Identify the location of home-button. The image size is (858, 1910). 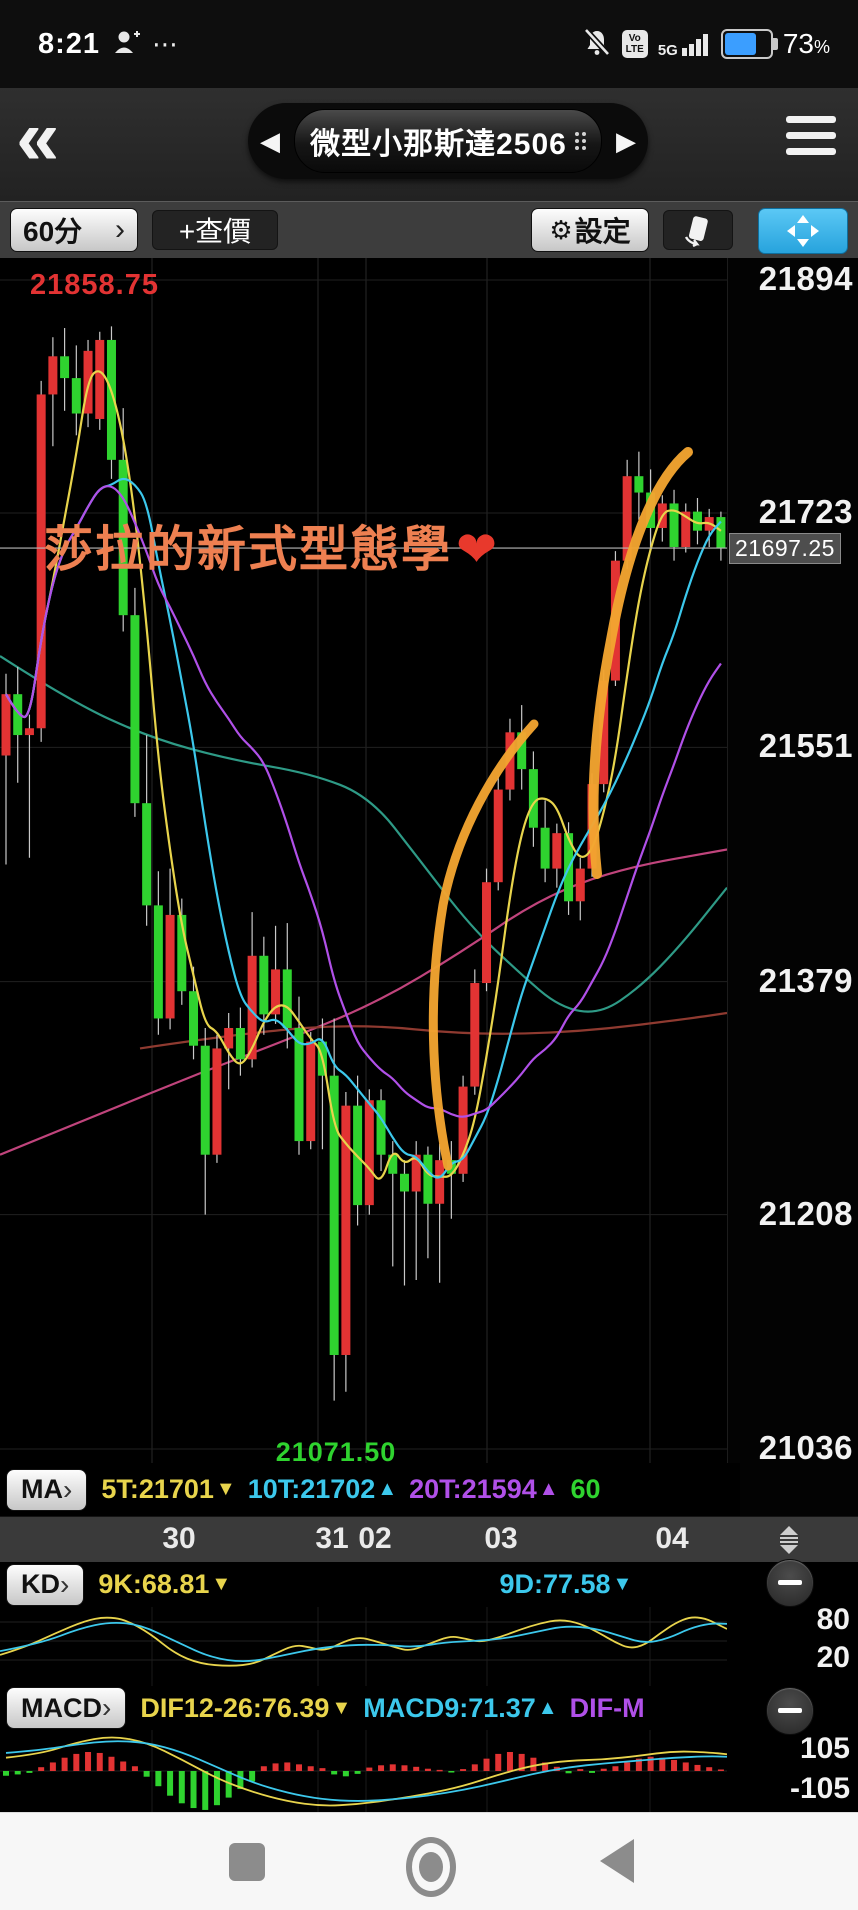
(431, 1867).